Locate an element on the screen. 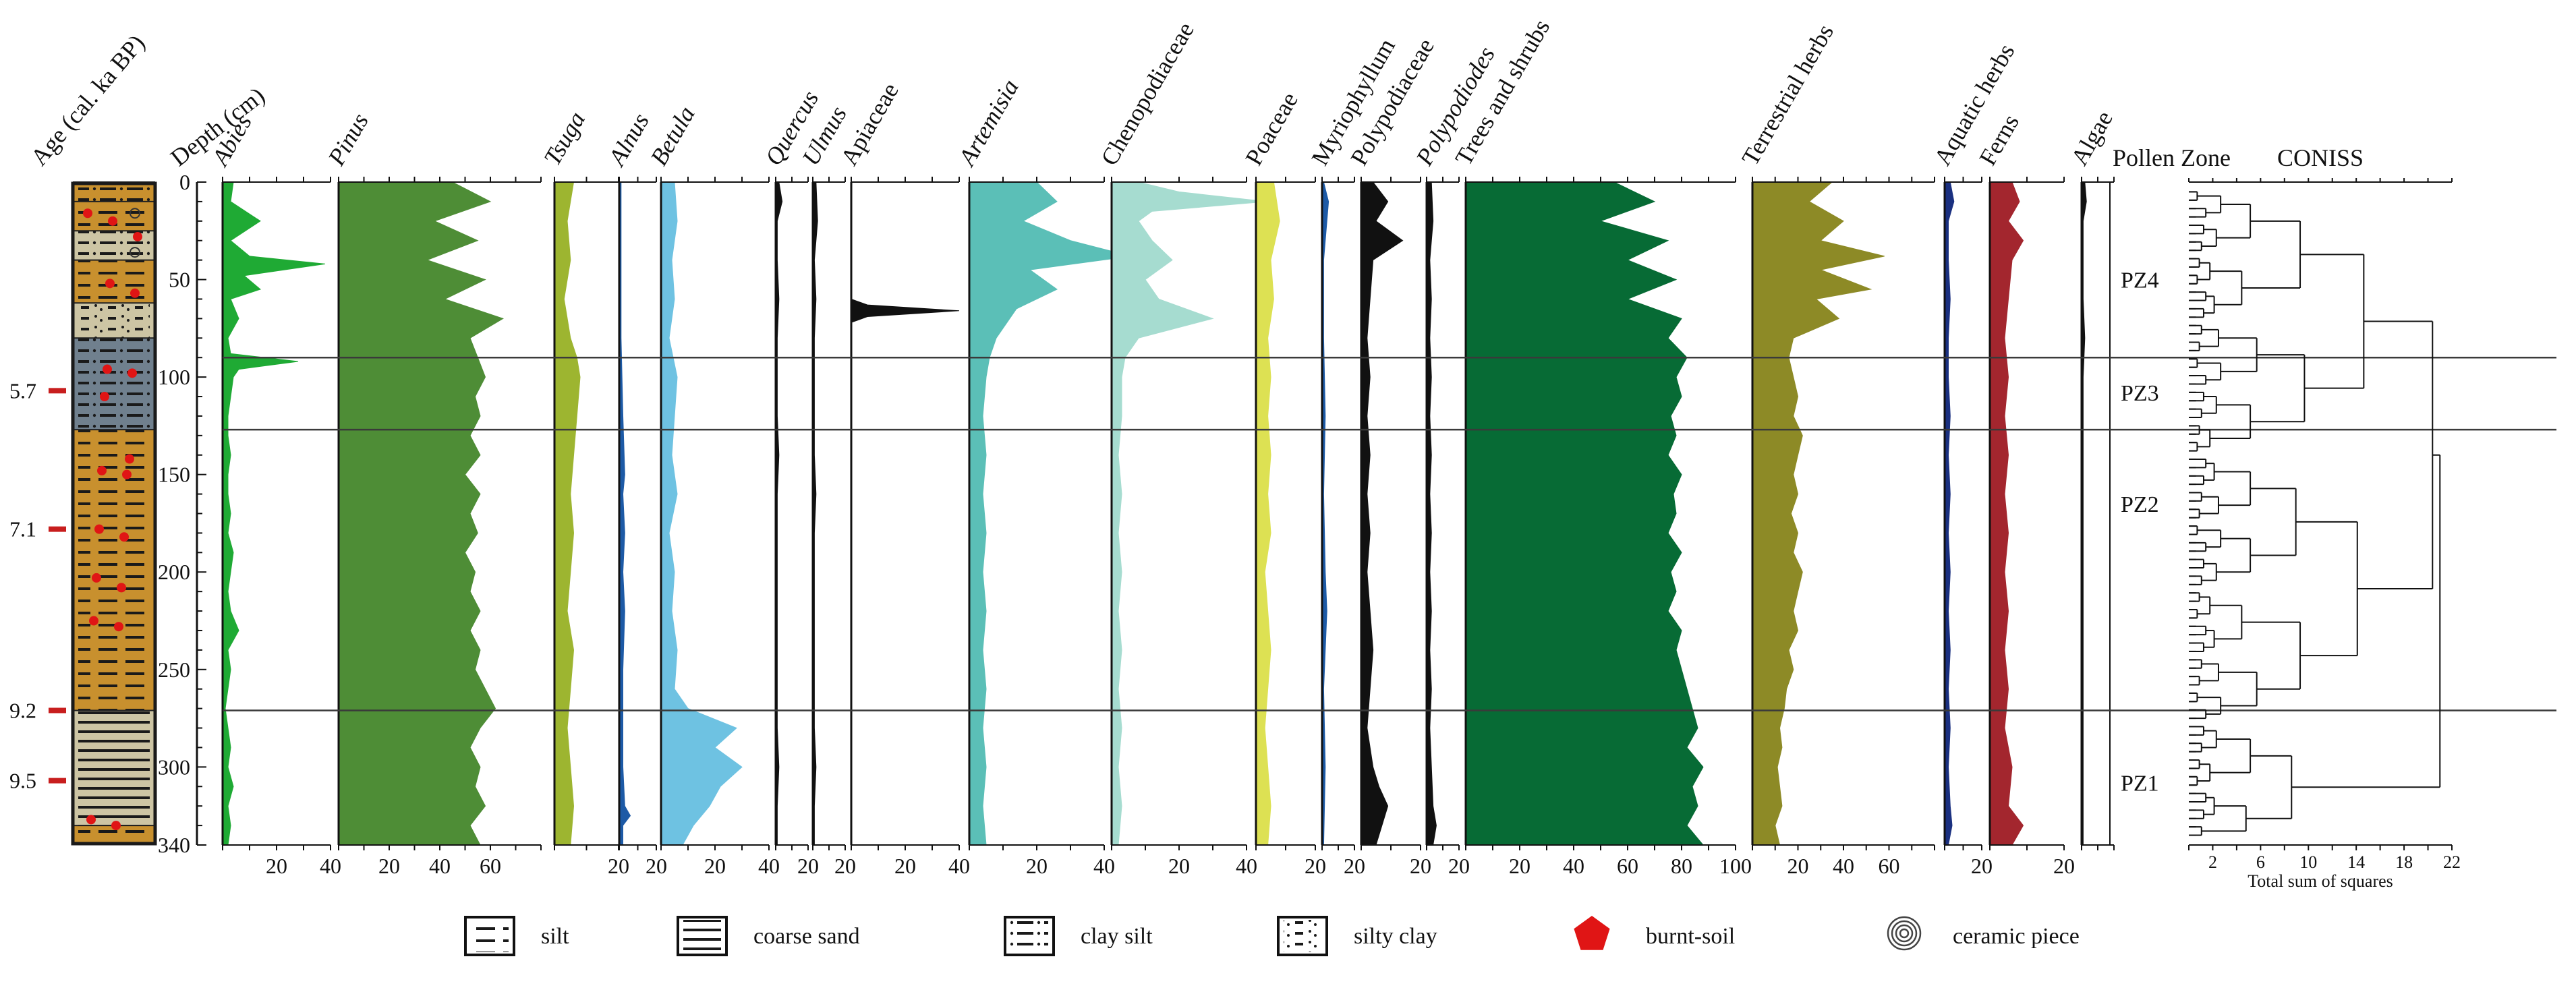  panel-tsuga: 20 Tsuga is located at coordinates (583, 493).